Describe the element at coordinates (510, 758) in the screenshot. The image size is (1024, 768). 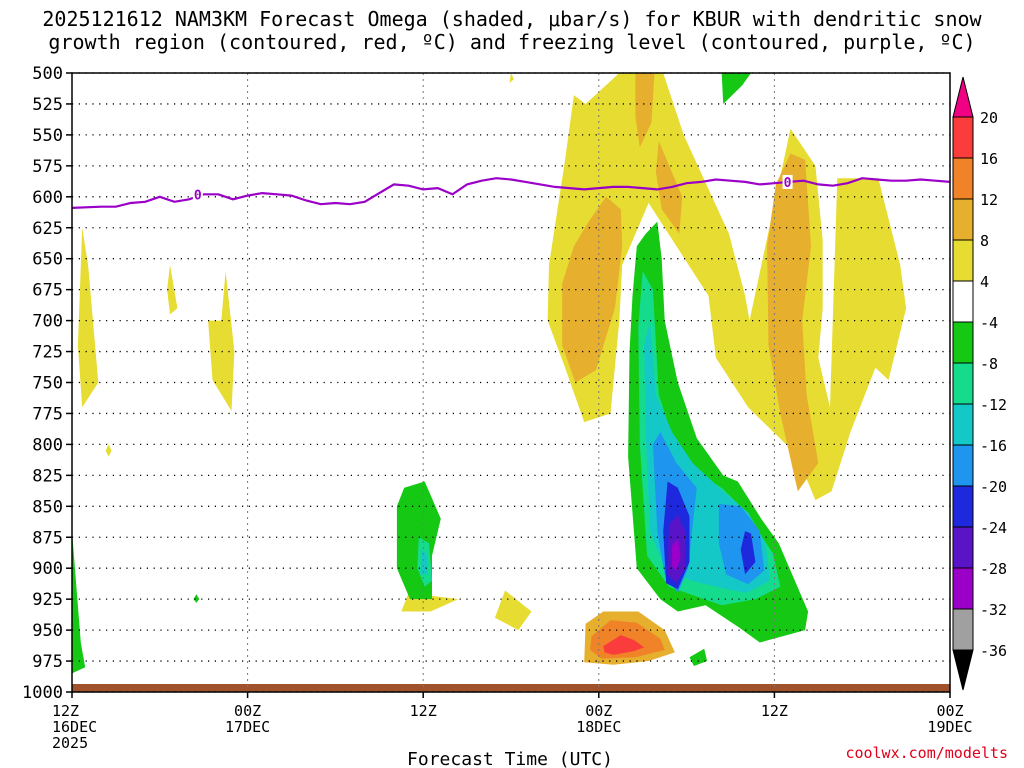
I see `x-axis-label: Forecast Time (UTC)` at that location.